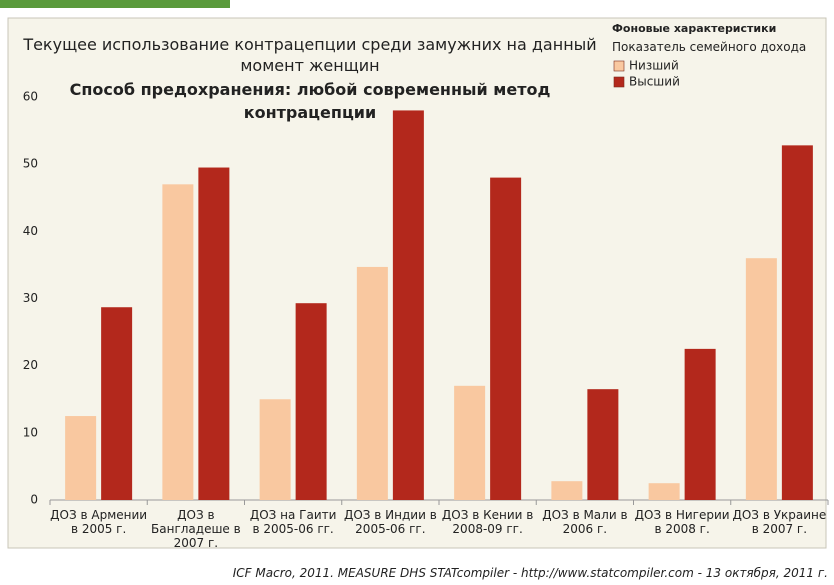 The width and height of the screenshot is (834, 585). Describe the element at coordinates (654, 66) in the screenshot. I see `legend-label: Низший` at that location.